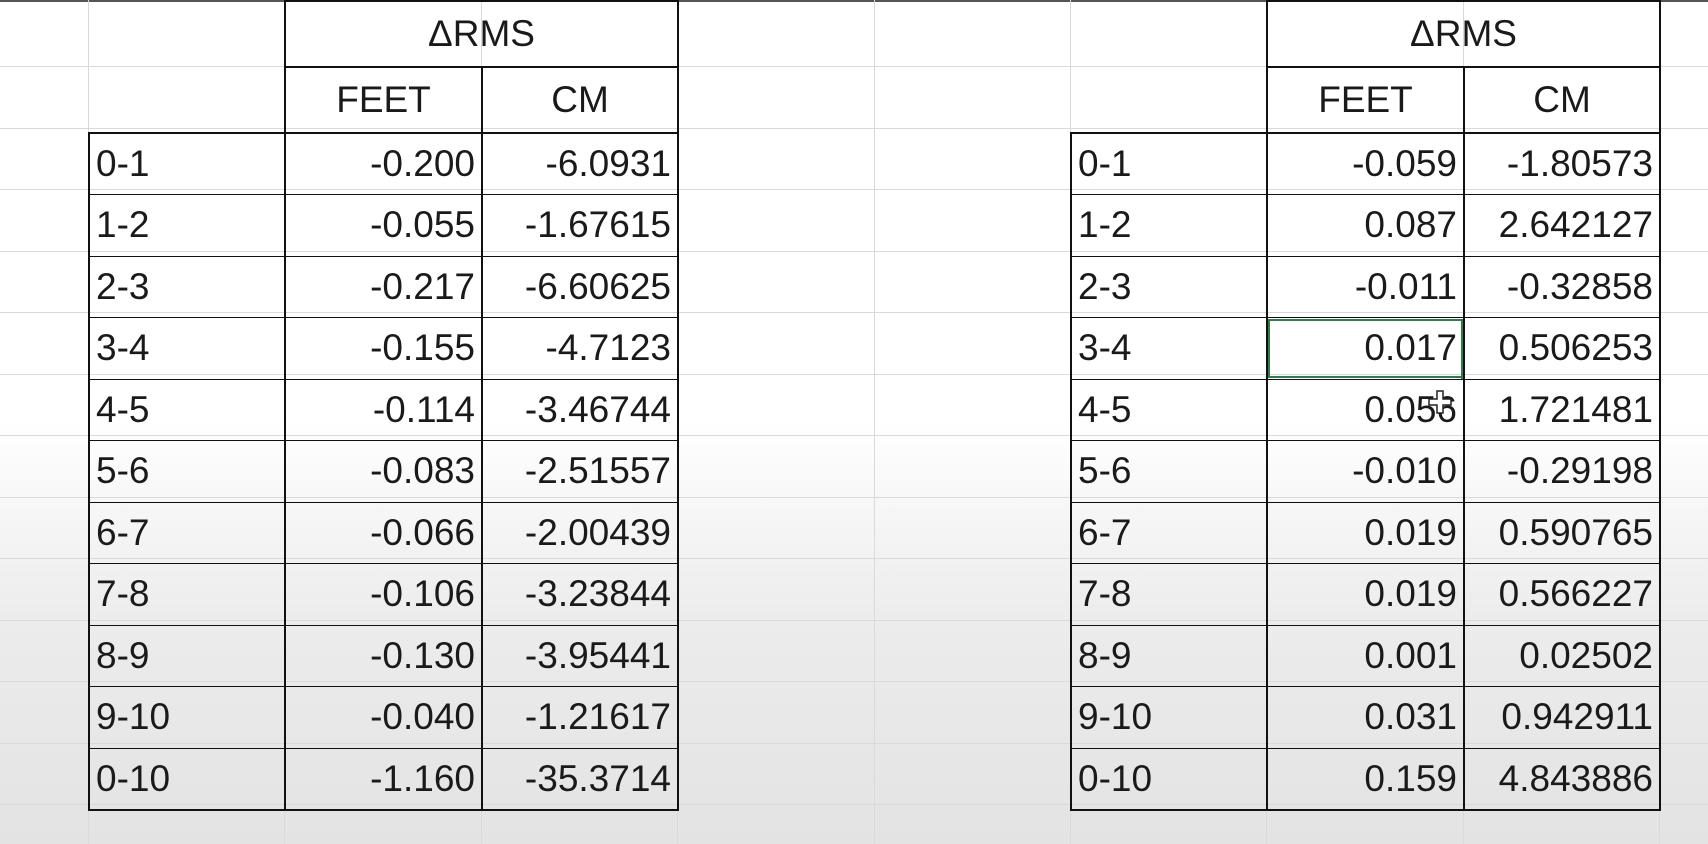  I want to click on feet-value-cell: 0.087, so click(1365, 225).